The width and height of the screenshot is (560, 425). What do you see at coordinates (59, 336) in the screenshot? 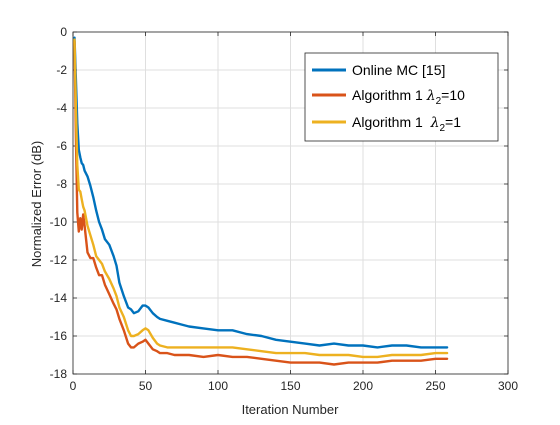
I see `y-tick-label: -16` at bounding box center [59, 336].